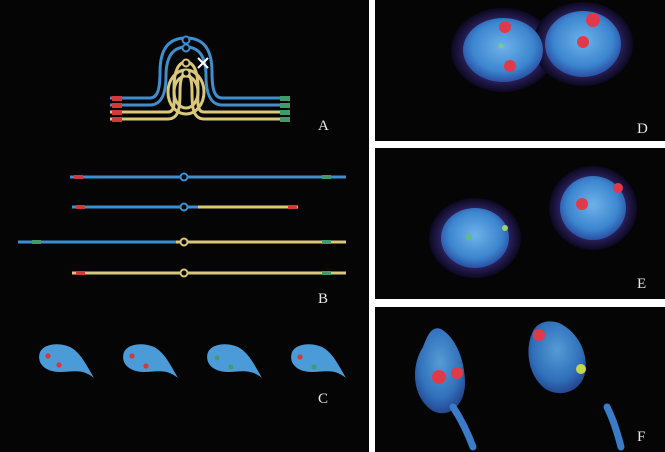 The width and height of the screenshot is (665, 452). Describe the element at coordinates (457, 373) in the screenshot. I see `red-signal-f2` at that location.